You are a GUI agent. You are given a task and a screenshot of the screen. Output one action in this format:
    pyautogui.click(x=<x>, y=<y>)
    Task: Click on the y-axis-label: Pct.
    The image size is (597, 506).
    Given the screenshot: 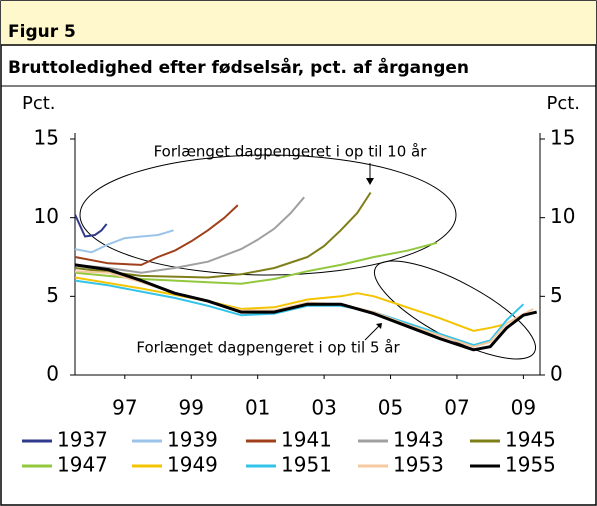 What is the action you would take?
    pyautogui.click(x=39, y=103)
    